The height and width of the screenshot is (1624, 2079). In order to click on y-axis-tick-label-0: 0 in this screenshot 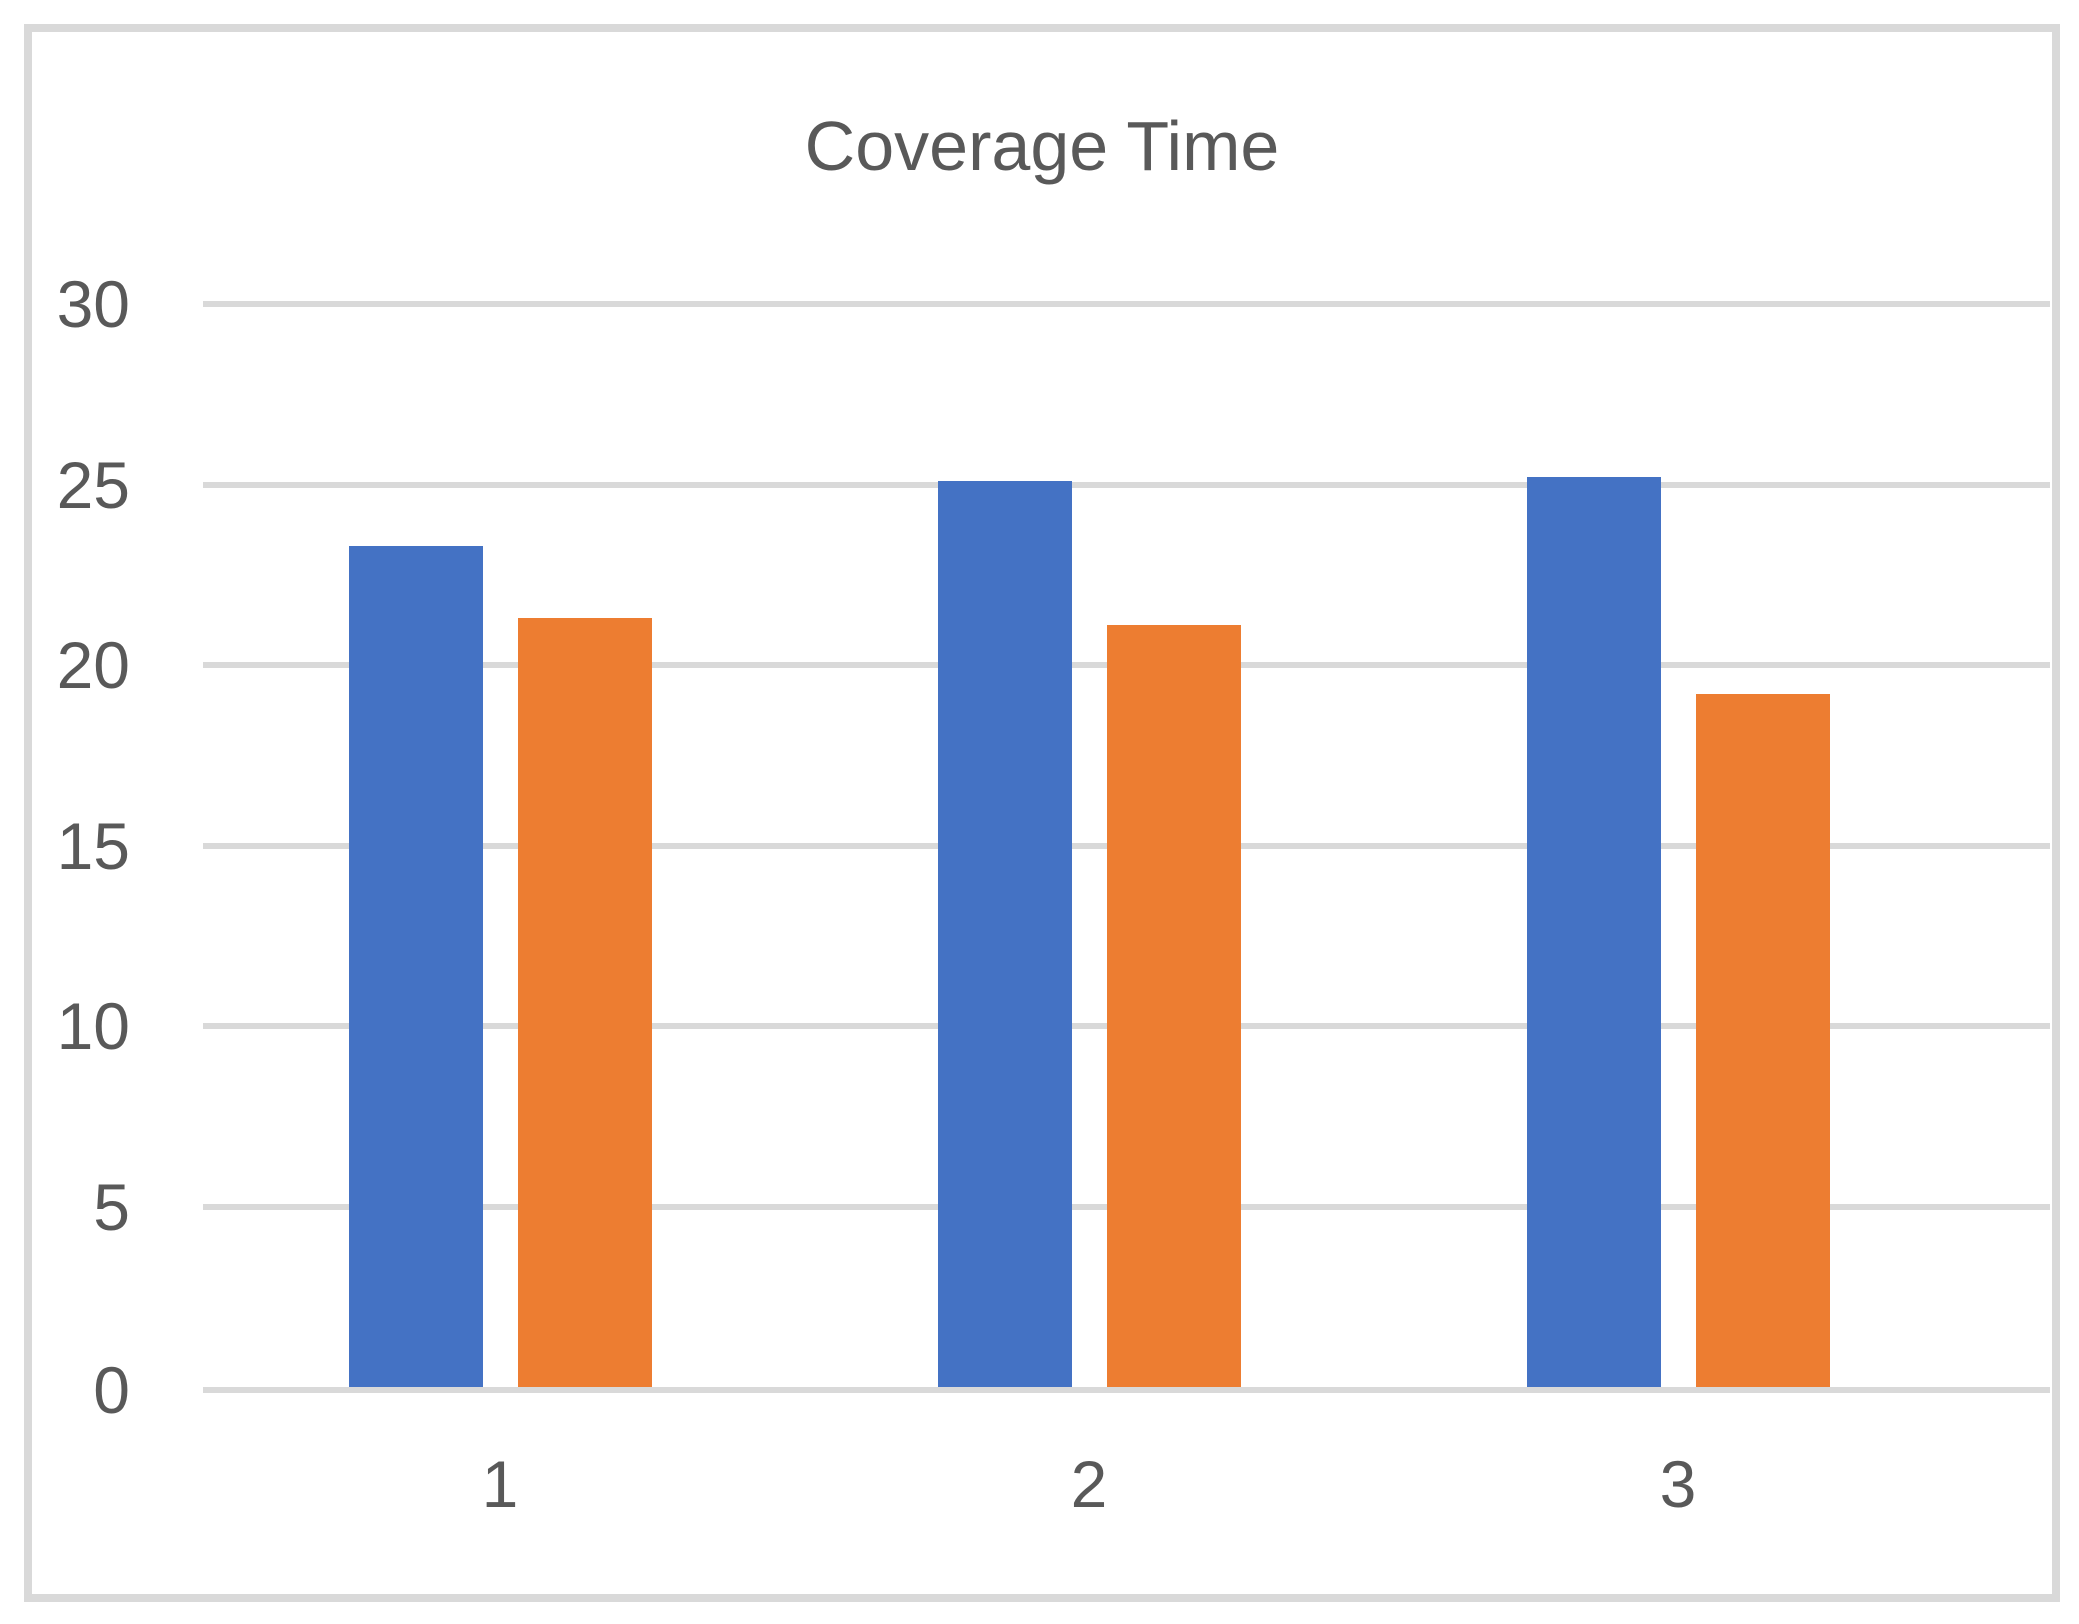, I will do `click(111, 1390)`.